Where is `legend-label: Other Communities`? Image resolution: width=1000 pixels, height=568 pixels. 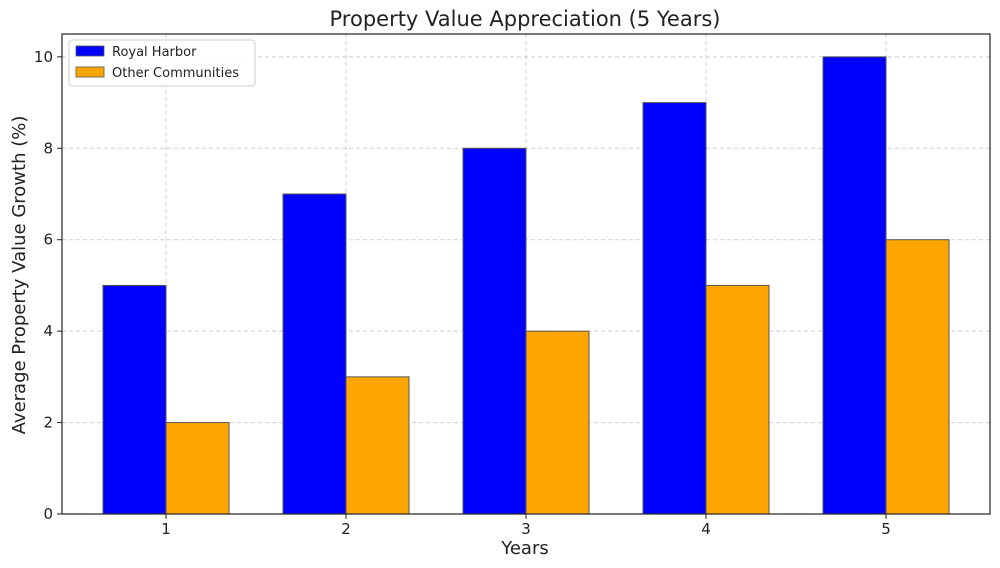 legend-label: Other Communities is located at coordinates (175, 73).